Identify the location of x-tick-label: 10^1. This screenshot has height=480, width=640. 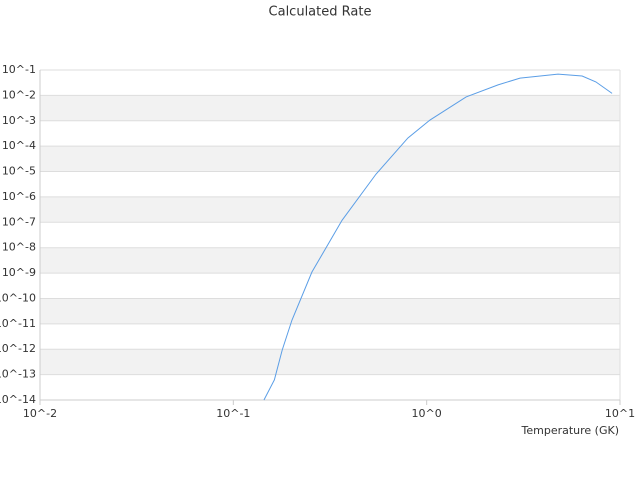
(620, 413).